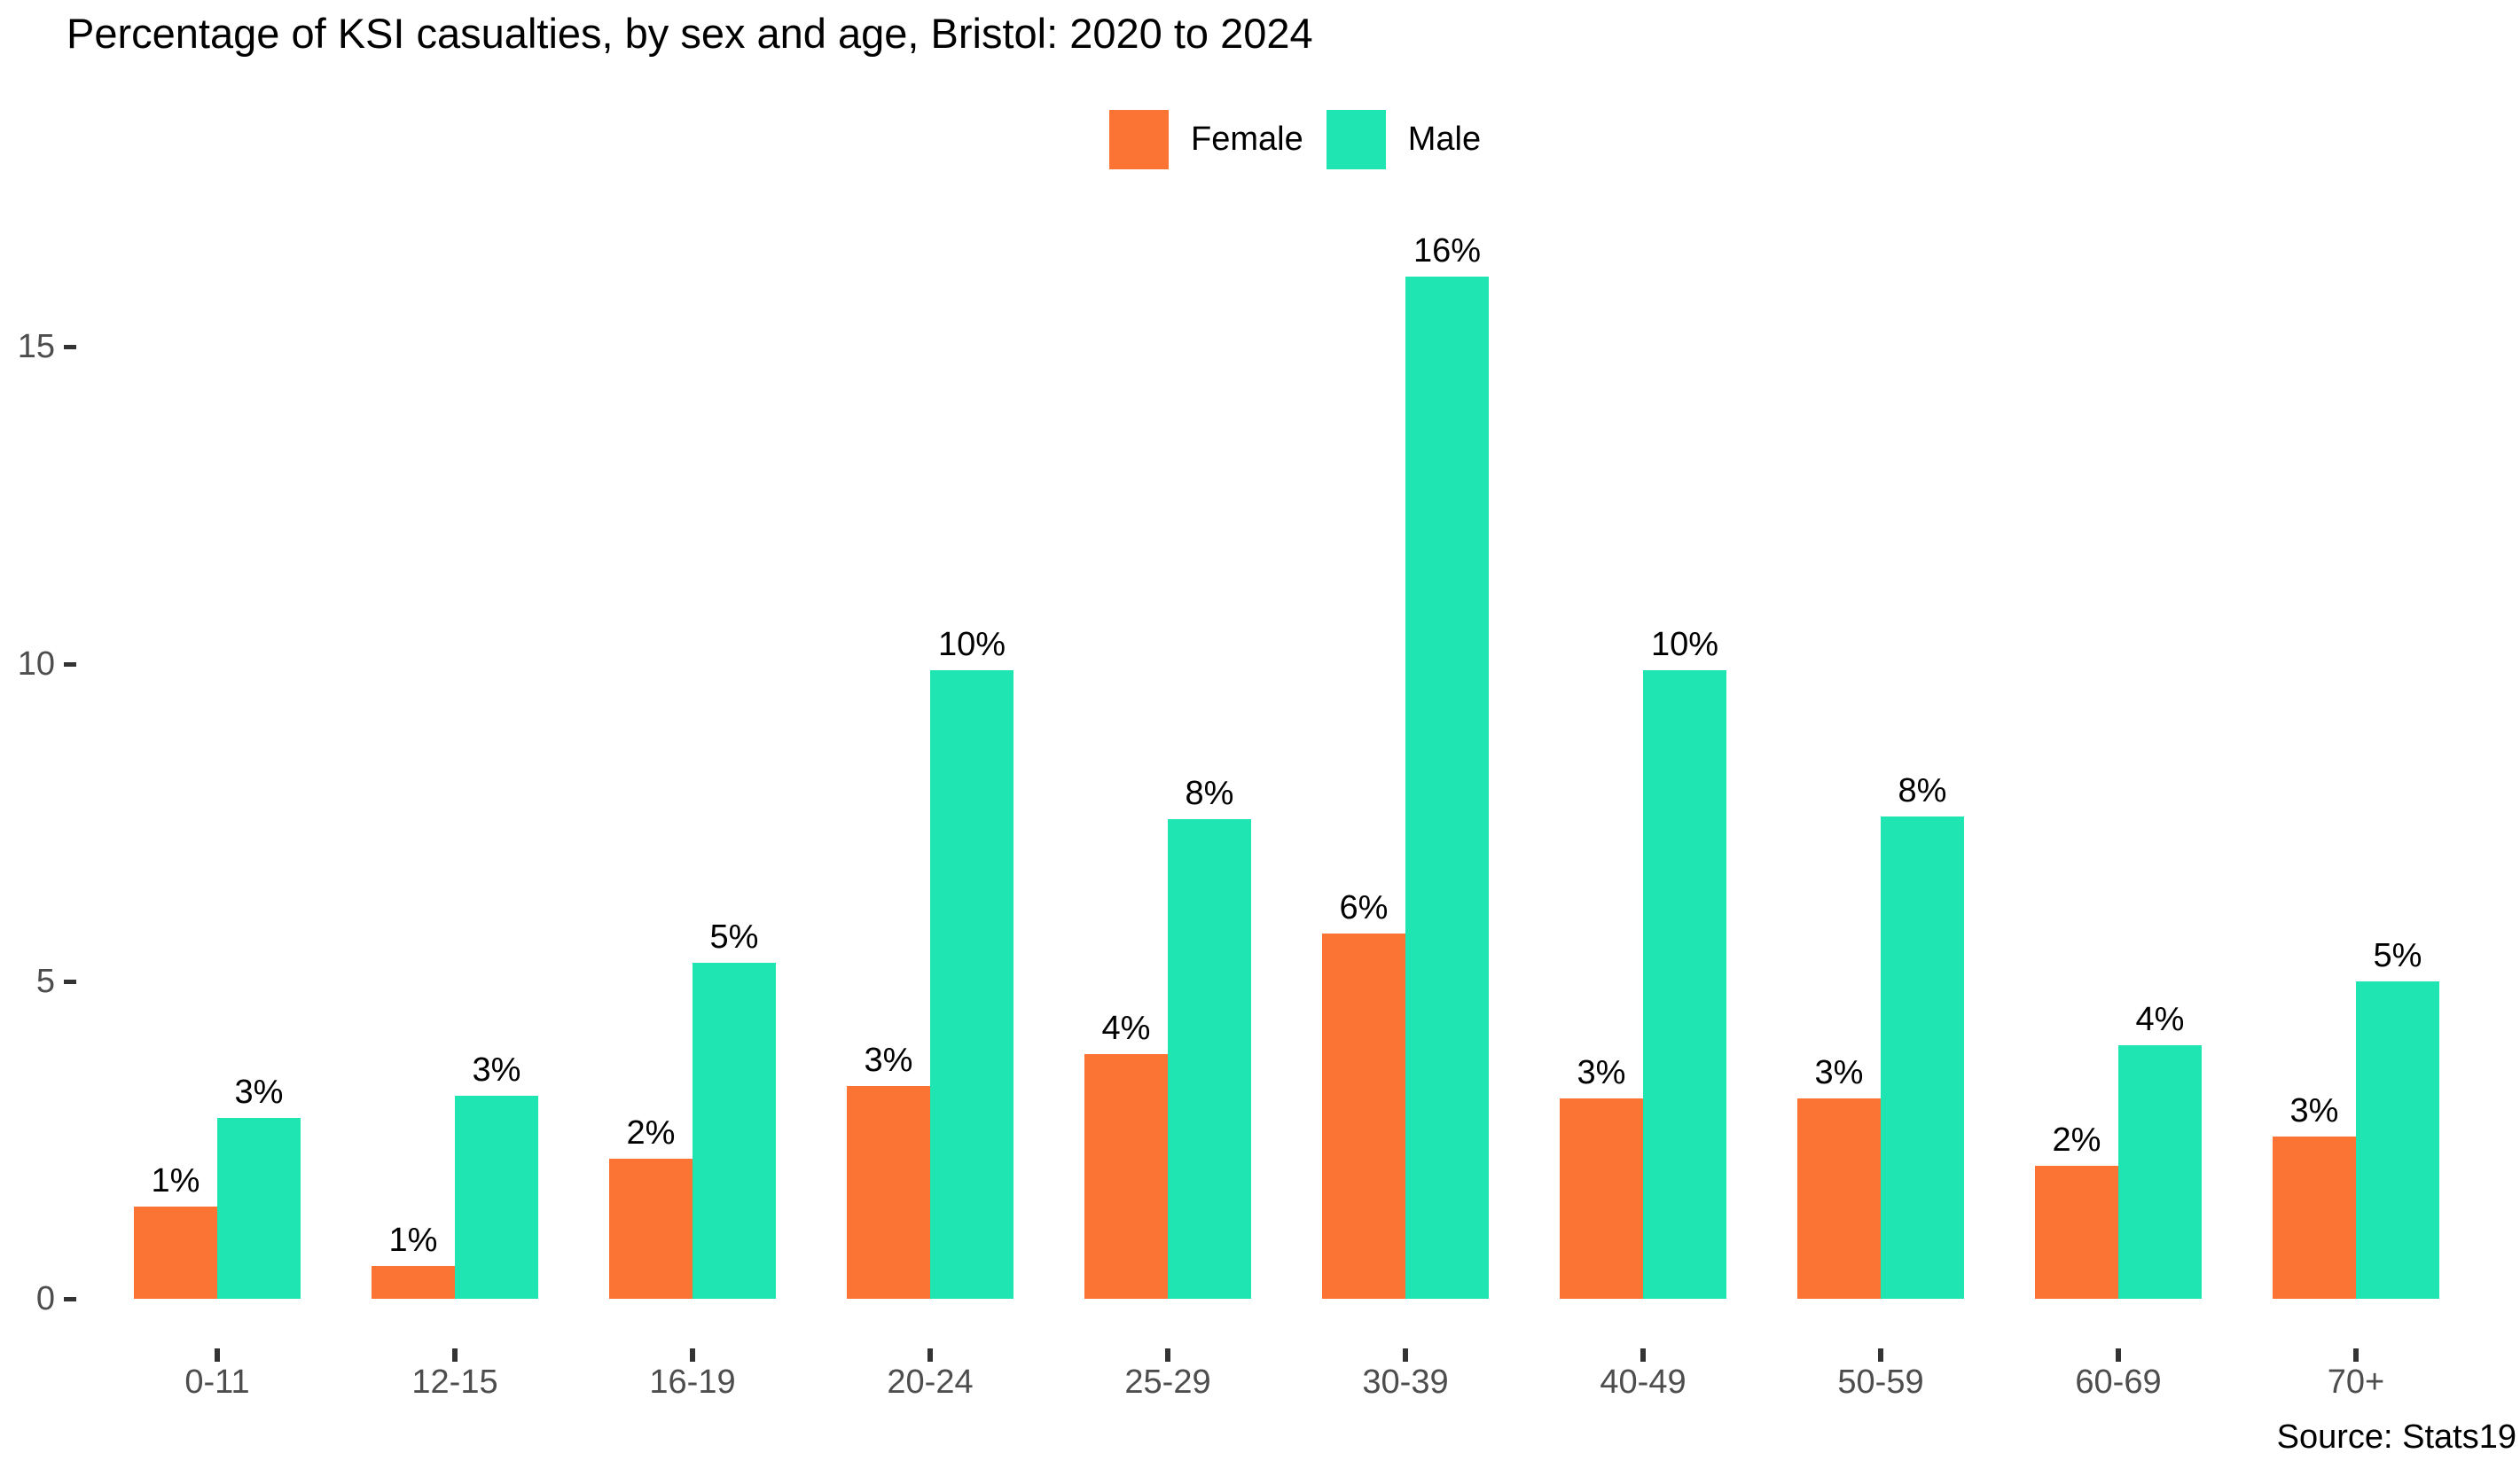 This screenshot has height=1469, width=2520. I want to click on x-tick-70+, so click(2356, 1355).